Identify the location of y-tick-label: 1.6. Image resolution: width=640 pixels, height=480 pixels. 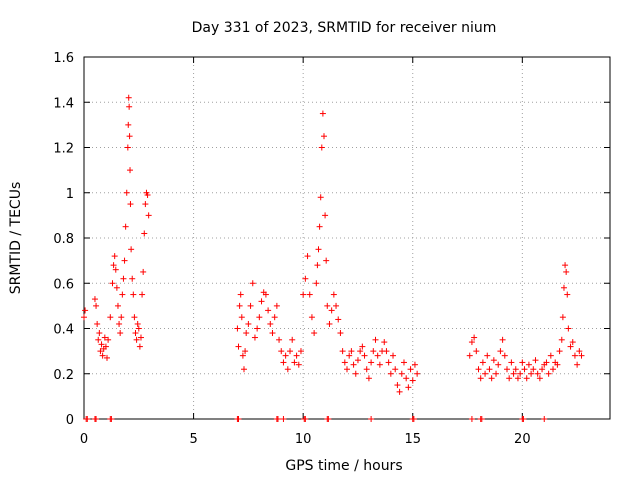
(63, 58).